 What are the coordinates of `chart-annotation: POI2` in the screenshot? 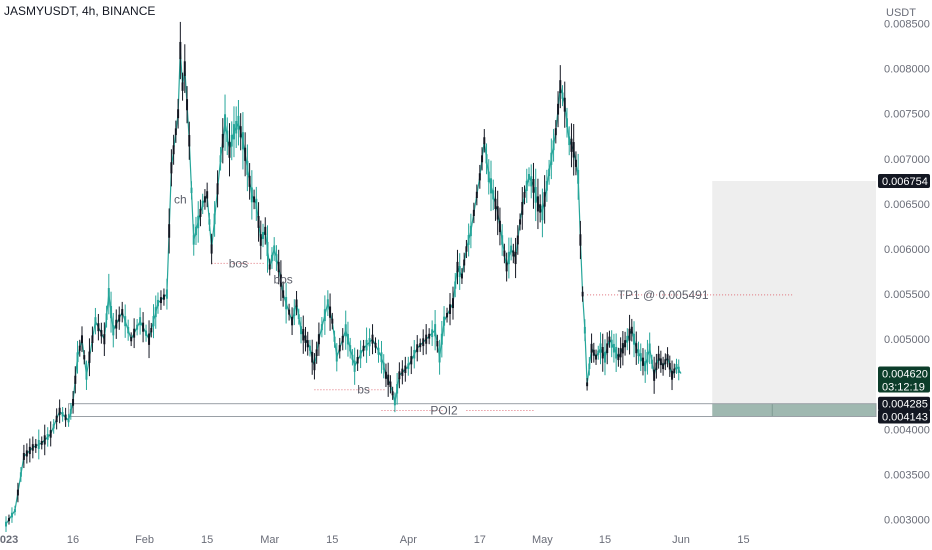 It's located at (444, 410).